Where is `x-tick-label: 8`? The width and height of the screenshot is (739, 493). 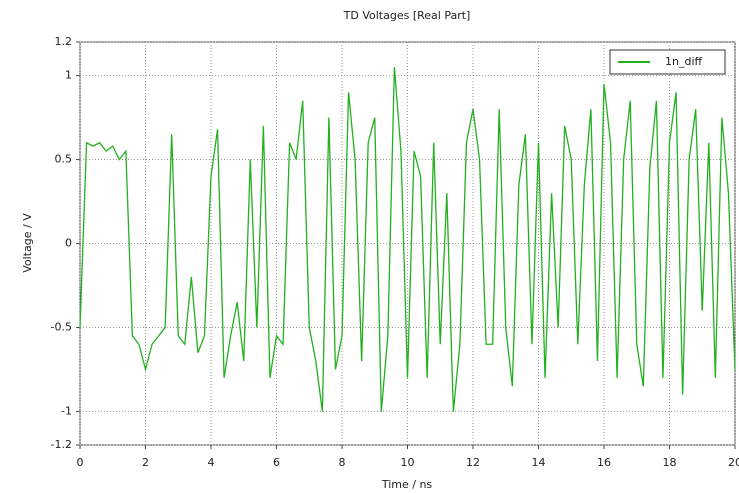
x-tick-label: 8 is located at coordinates (342, 462).